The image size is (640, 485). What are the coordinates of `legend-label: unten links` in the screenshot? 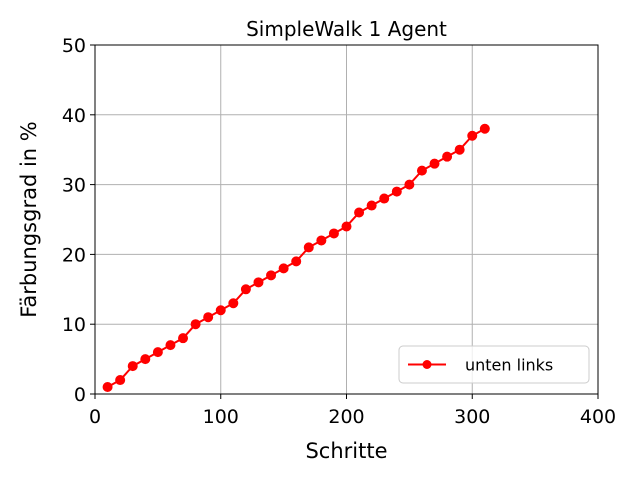 It's located at (509, 365).